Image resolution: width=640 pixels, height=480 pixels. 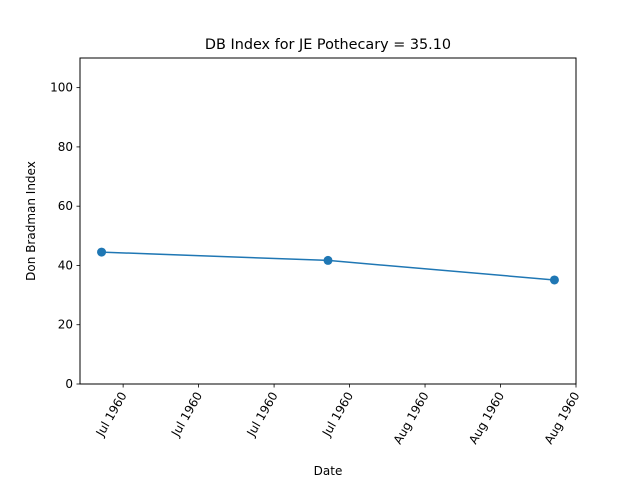 What do you see at coordinates (328, 45) in the screenshot?
I see `chart-title: DB Index for JE Pothecary = 35.10` at bounding box center [328, 45].